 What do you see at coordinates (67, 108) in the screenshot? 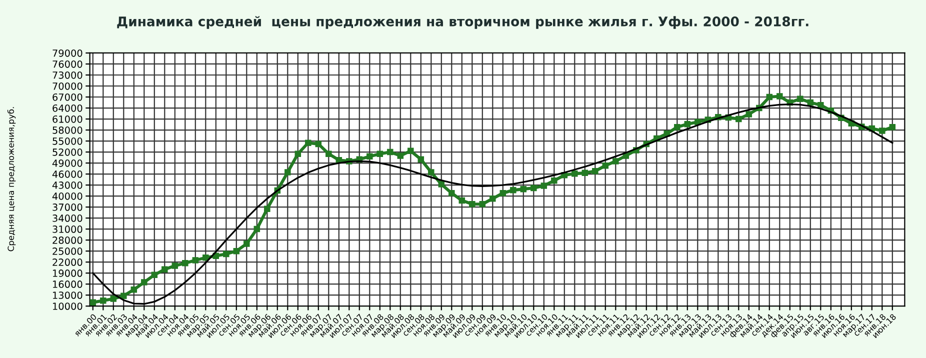
I see `y-tick-label: 64000` at bounding box center [67, 108].